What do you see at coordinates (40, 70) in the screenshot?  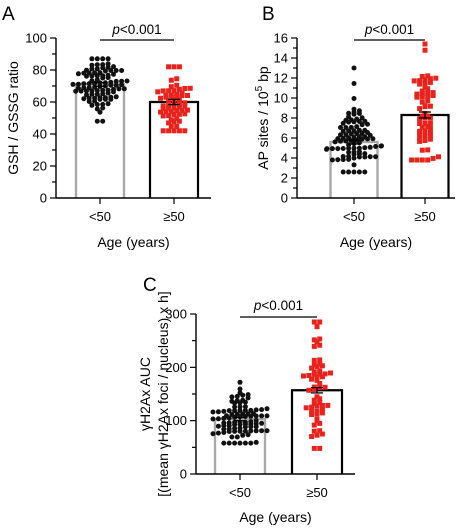 I see `y-tick-label: 80` at bounding box center [40, 70].